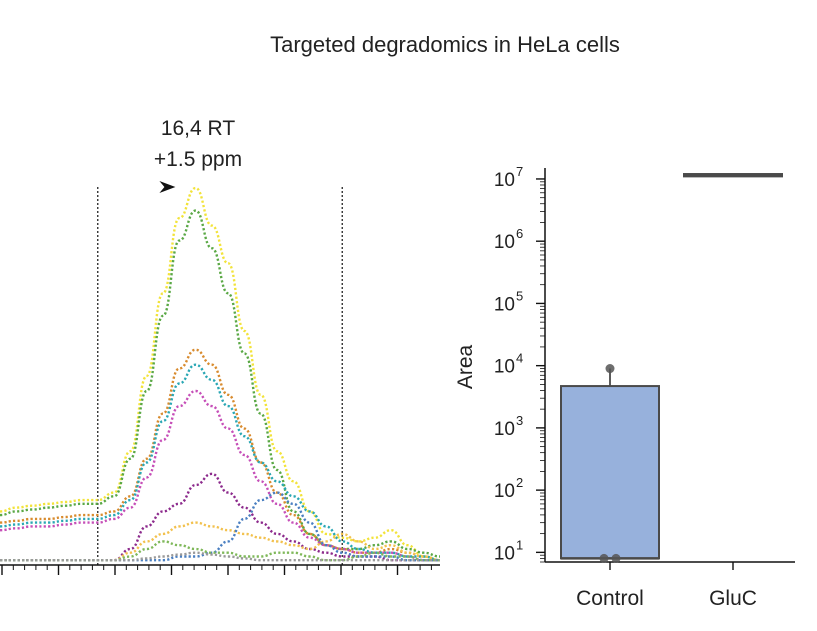  What do you see at coordinates (610, 472) in the screenshot?
I see `box-body` at bounding box center [610, 472].